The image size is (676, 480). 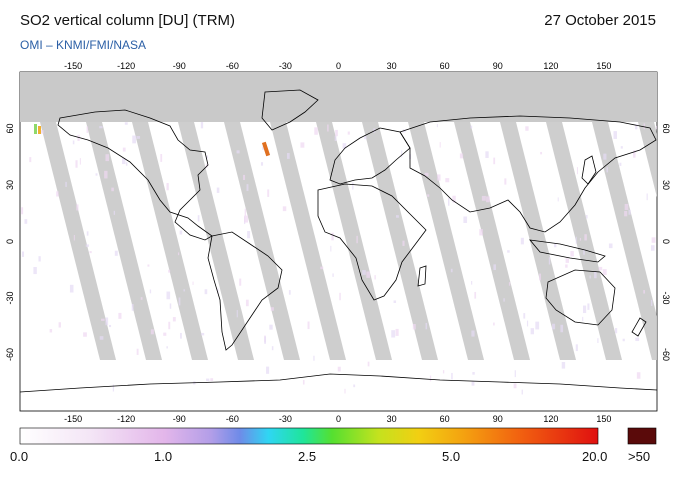 What do you see at coordinates (550, 419) in the screenshot?
I see `lon-tick-bottom-9: 120` at bounding box center [550, 419].